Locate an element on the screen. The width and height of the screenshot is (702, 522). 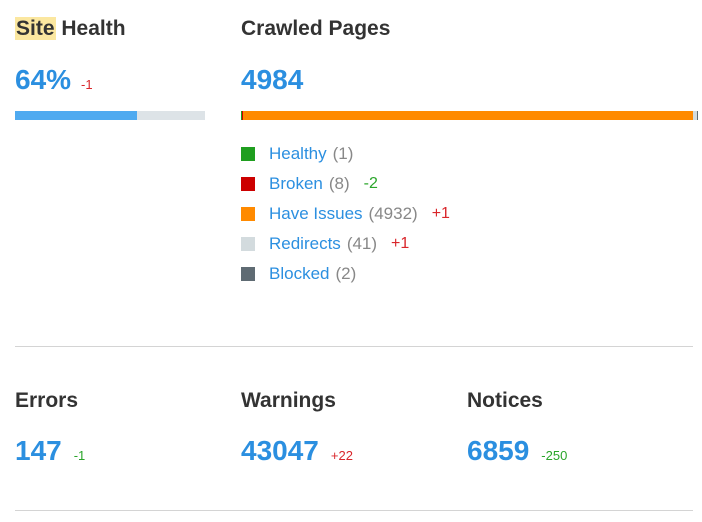
legend-count: (2) is located at coordinates (346, 273).